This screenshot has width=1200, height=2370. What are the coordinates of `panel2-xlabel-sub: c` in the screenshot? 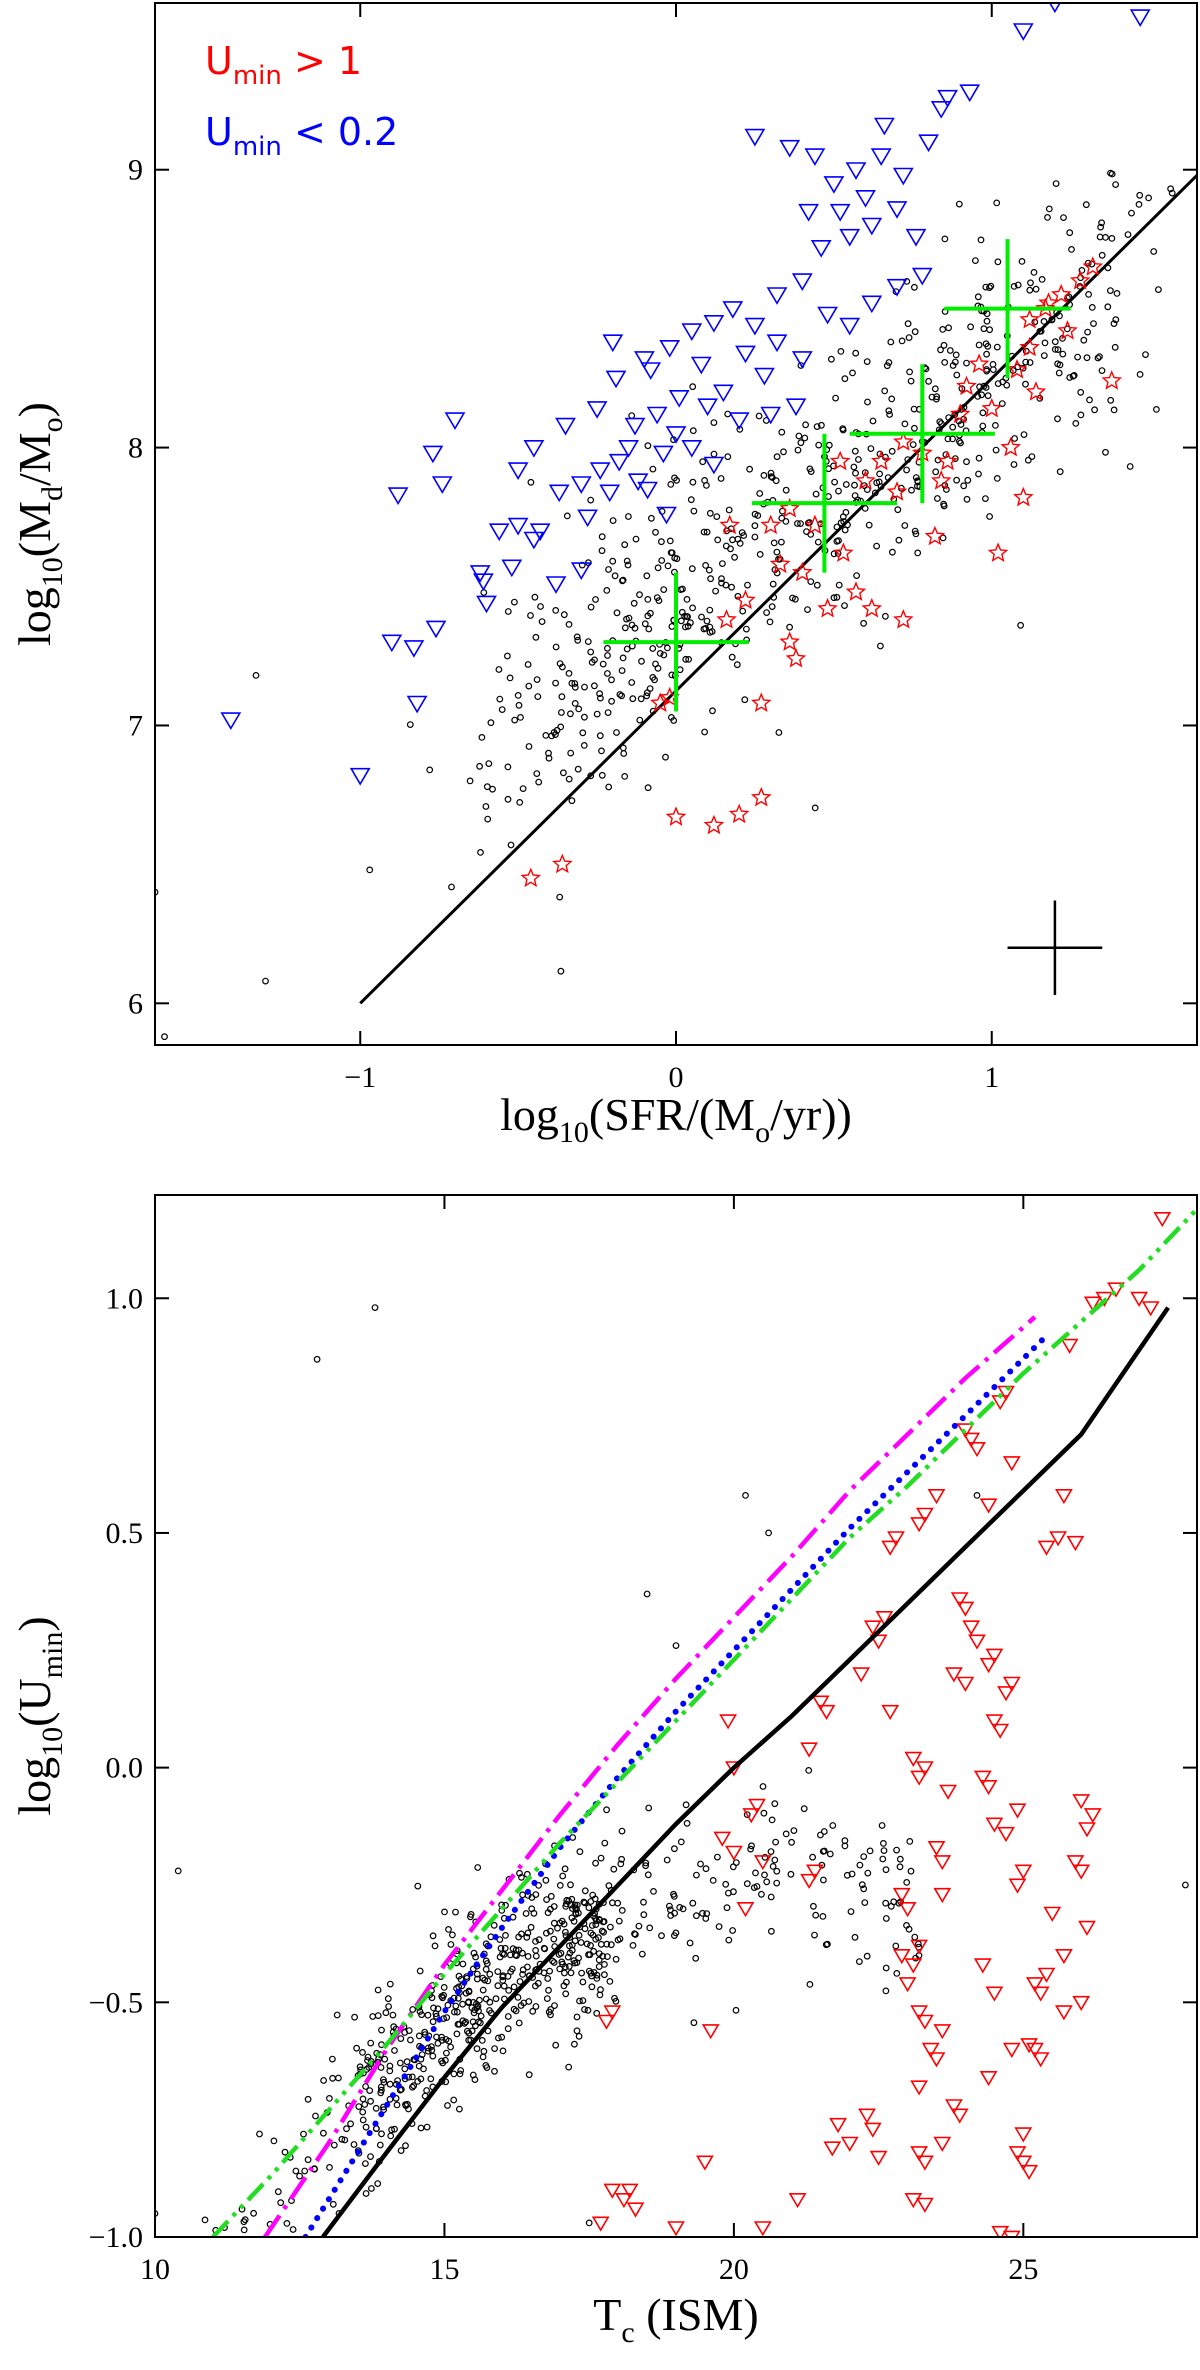 It's located at (627, 2332).